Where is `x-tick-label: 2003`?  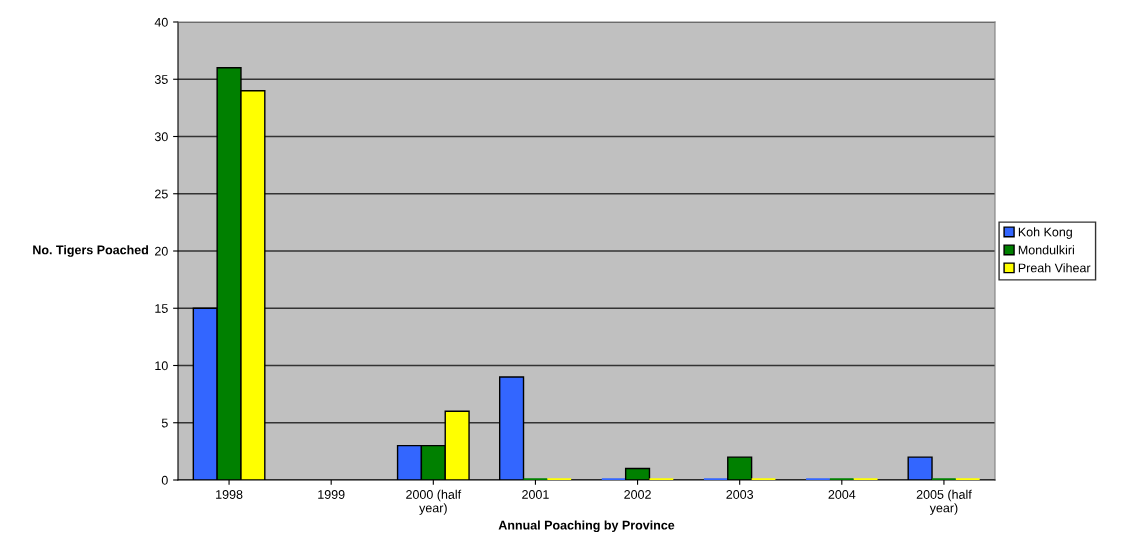 x-tick-label: 2003 is located at coordinates (740, 494).